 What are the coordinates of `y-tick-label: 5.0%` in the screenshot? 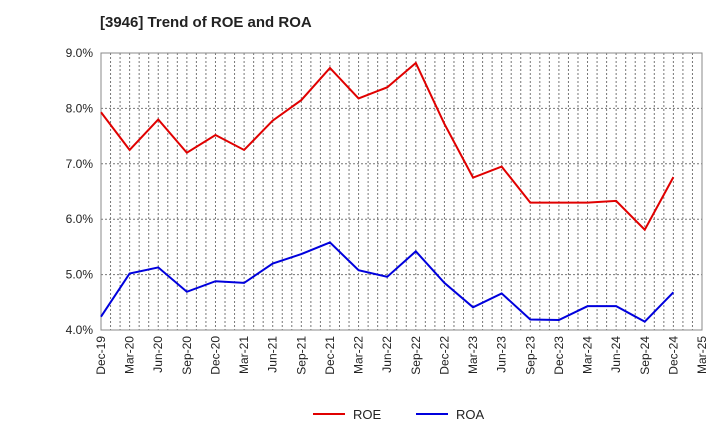 It's located at (80, 275).